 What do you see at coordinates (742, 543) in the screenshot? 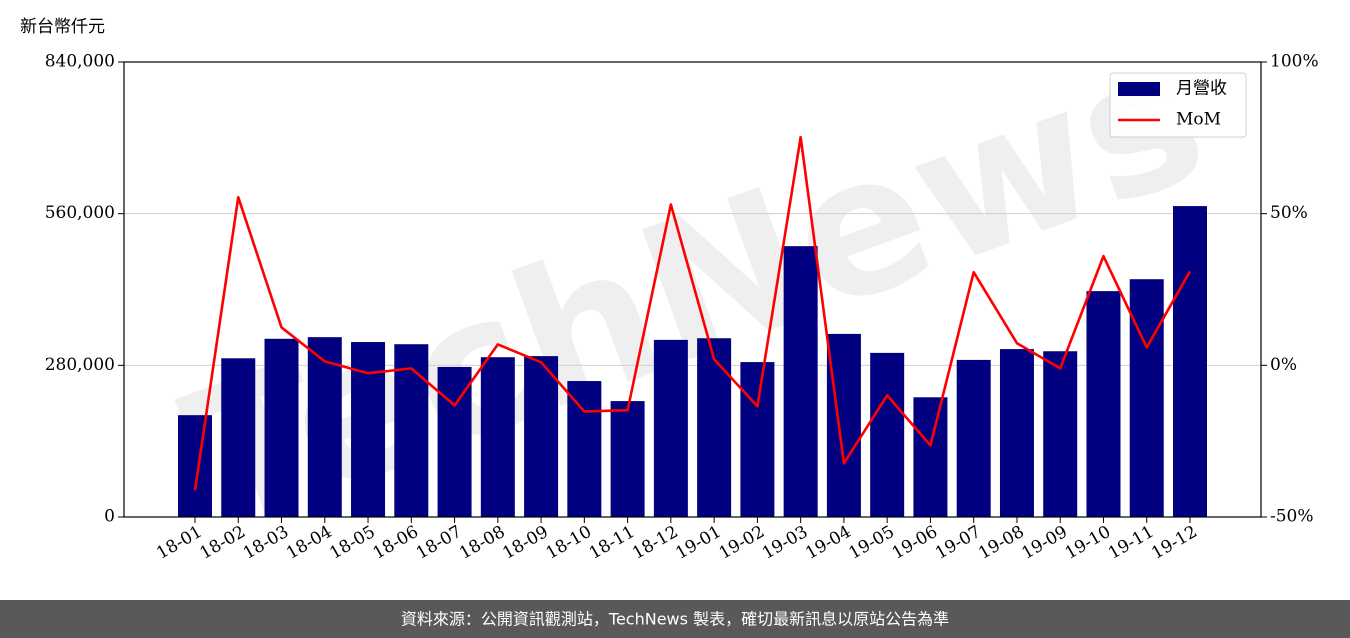
I see `x-tick-label: 19-02` at bounding box center [742, 543].